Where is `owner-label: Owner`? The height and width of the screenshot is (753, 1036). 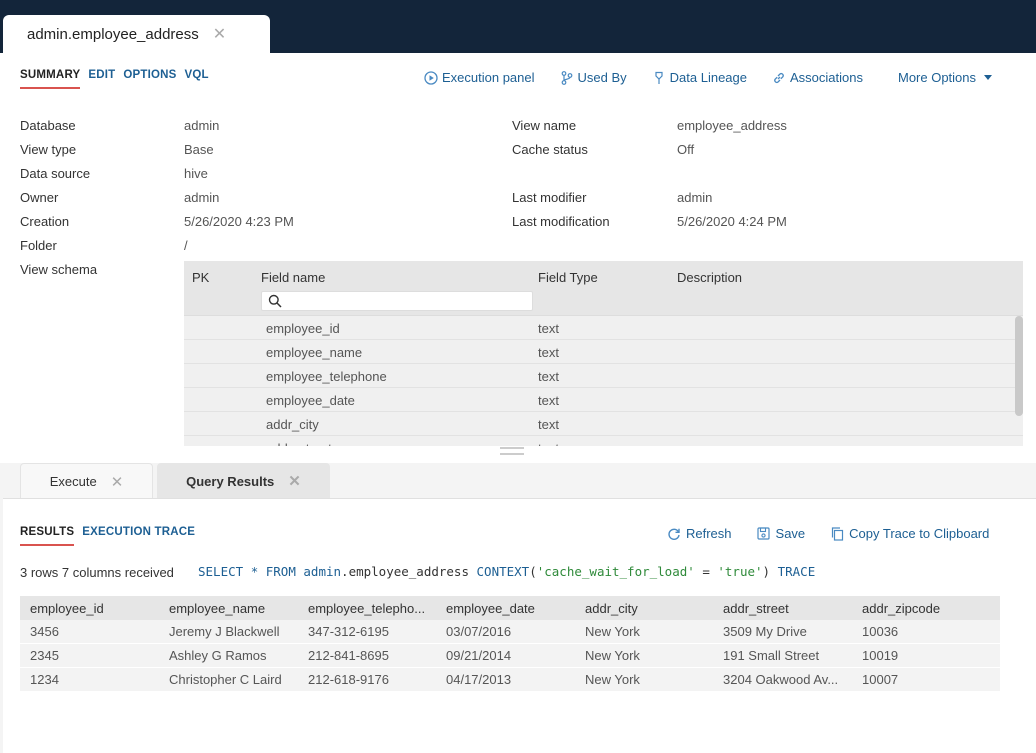
owner-label: Owner is located at coordinates (39, 197).